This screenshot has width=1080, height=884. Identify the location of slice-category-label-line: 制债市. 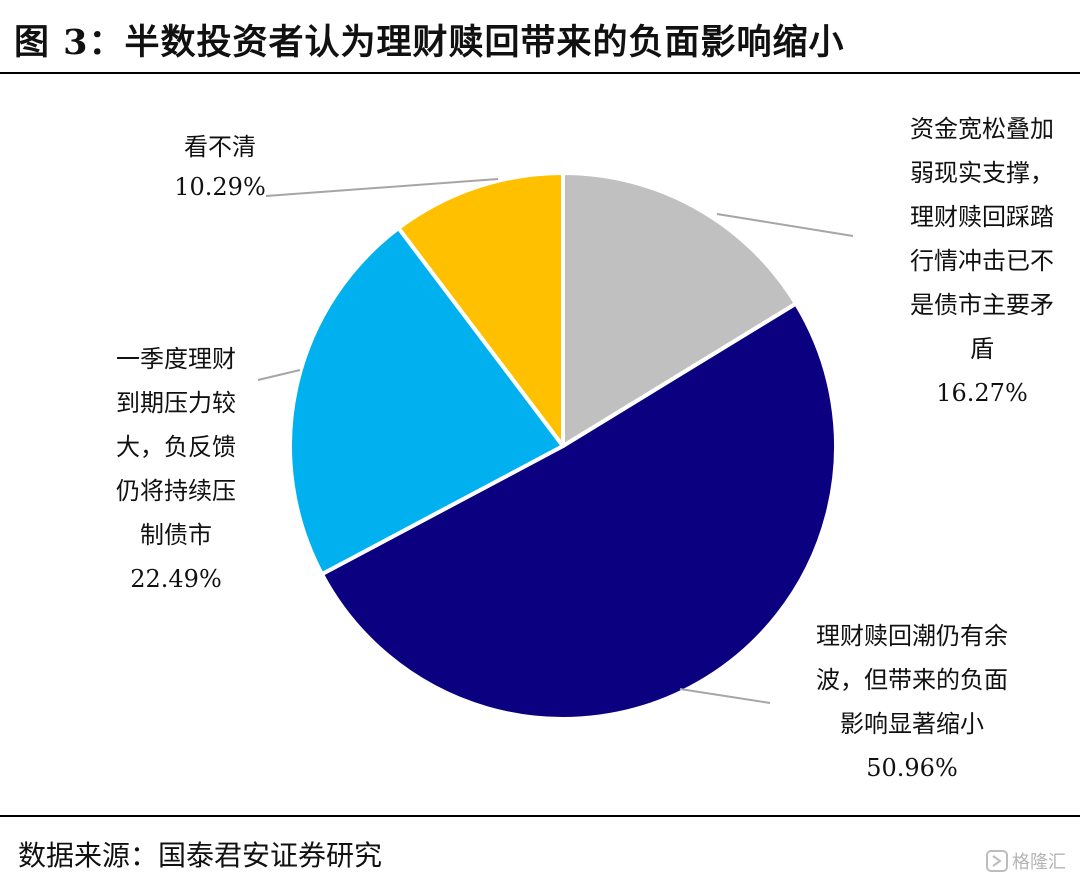
(176, 535).